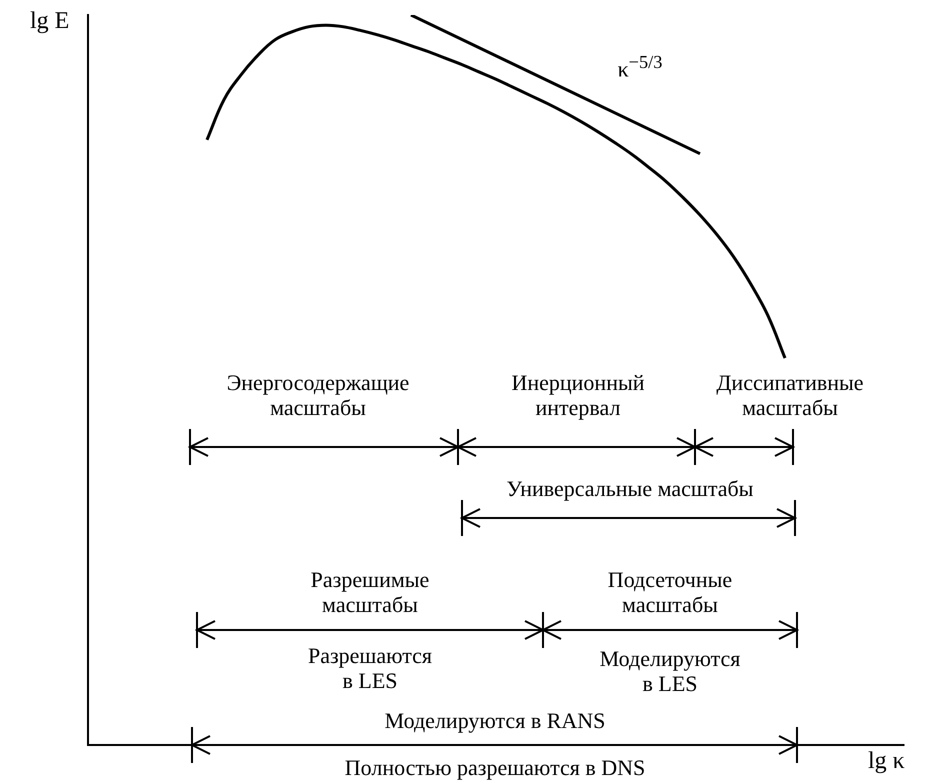 This screenshot has width=936, height=783. What do you see at coordinates (790, 395) in the screenshot?
I see `annotation: Диссипативные масштабы` at bounding box center [790, 395].